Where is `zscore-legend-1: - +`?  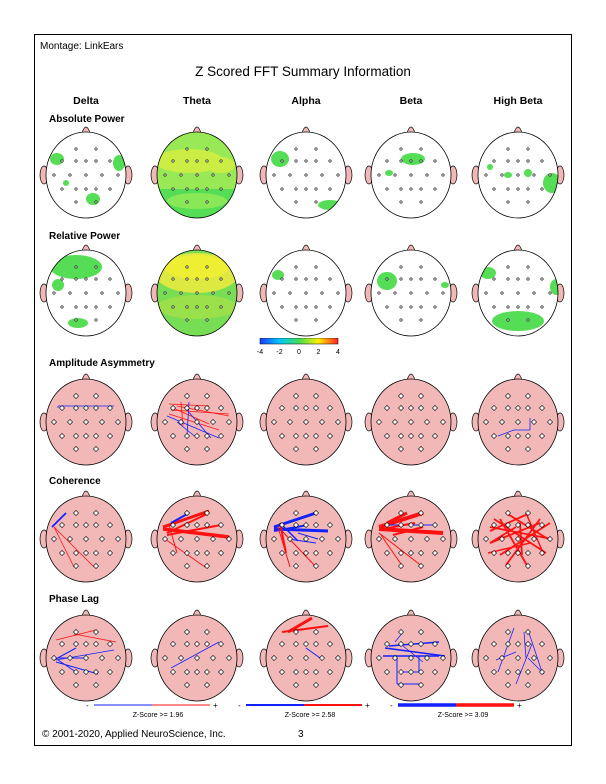 zscore-legend-1: - + is located at coordinates (152, 705).